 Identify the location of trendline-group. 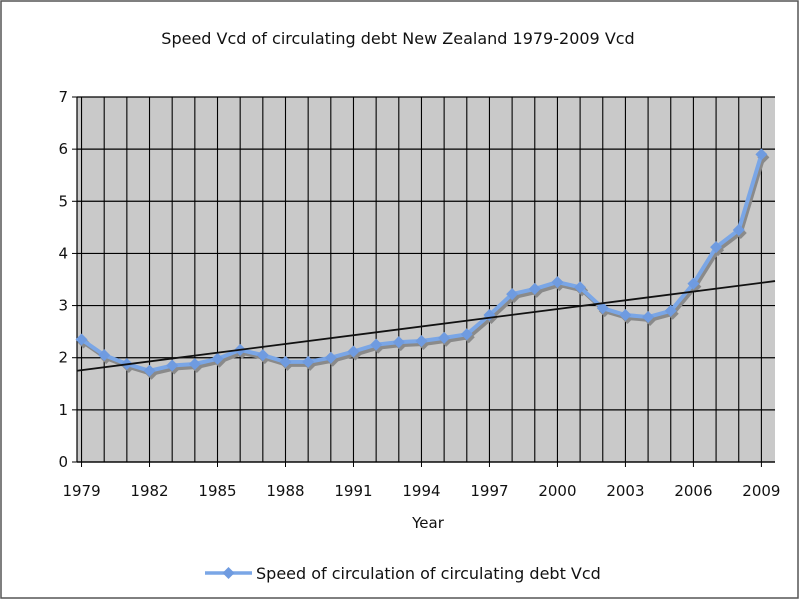
(426, 326).